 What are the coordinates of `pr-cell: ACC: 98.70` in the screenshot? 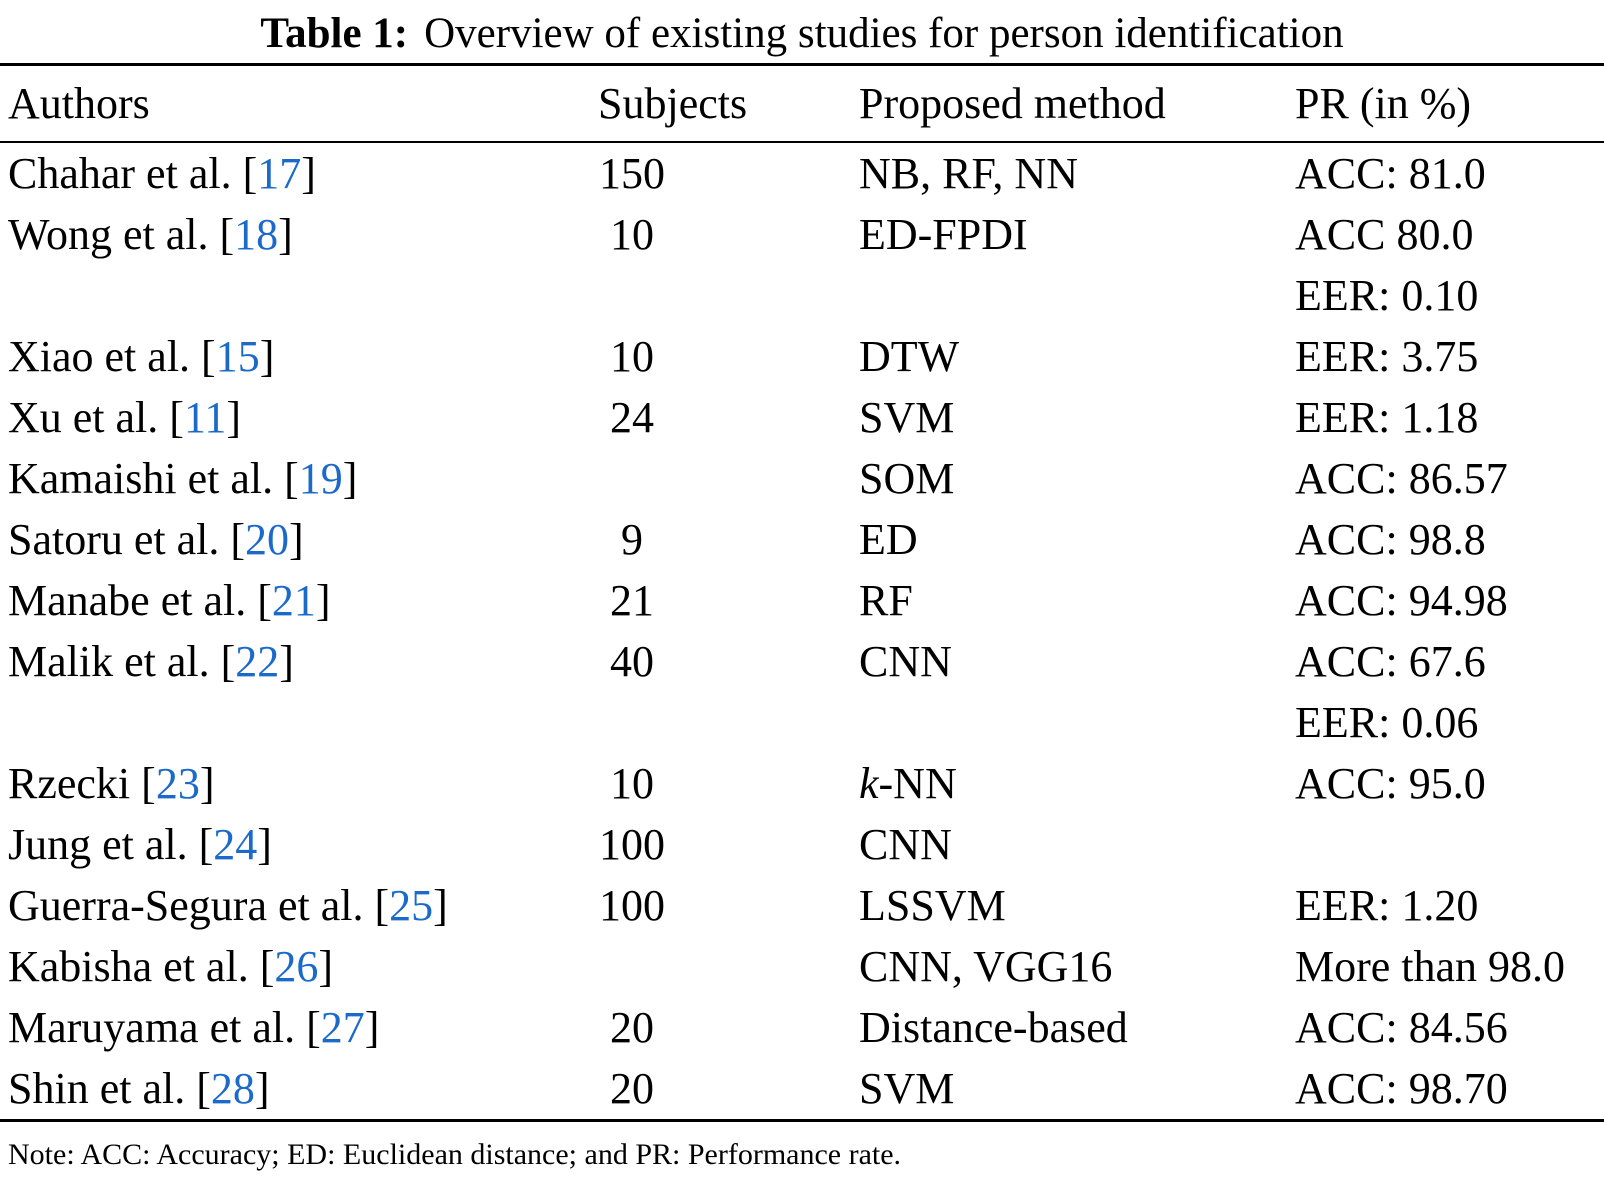 It's located at (1449, 1088).